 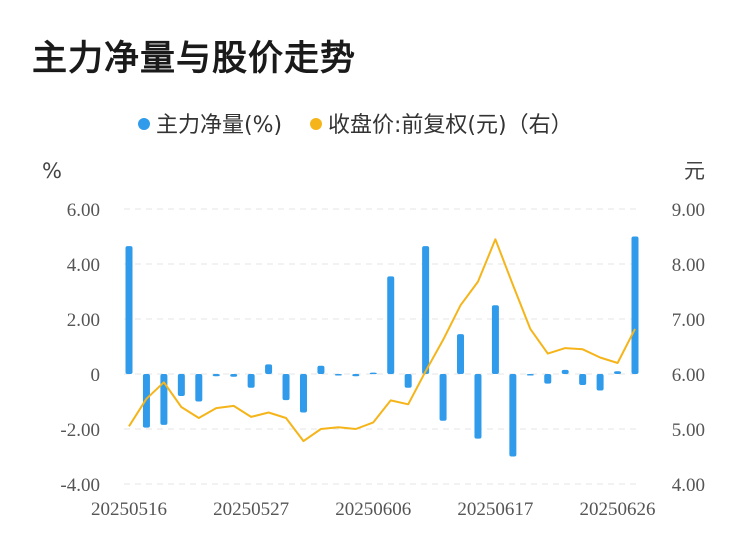 I want to click on right-tick-label: 6.00, so click(x=688, y=375).